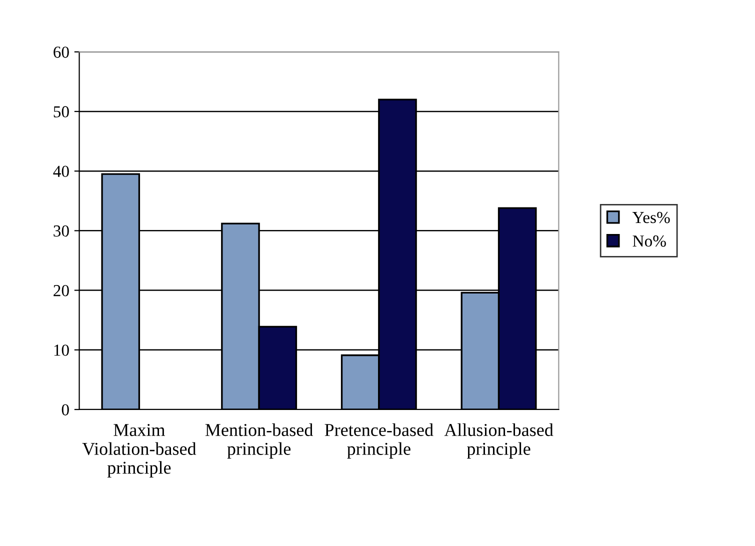  I want to click on y-tick-label: 40, so click(61, 172).